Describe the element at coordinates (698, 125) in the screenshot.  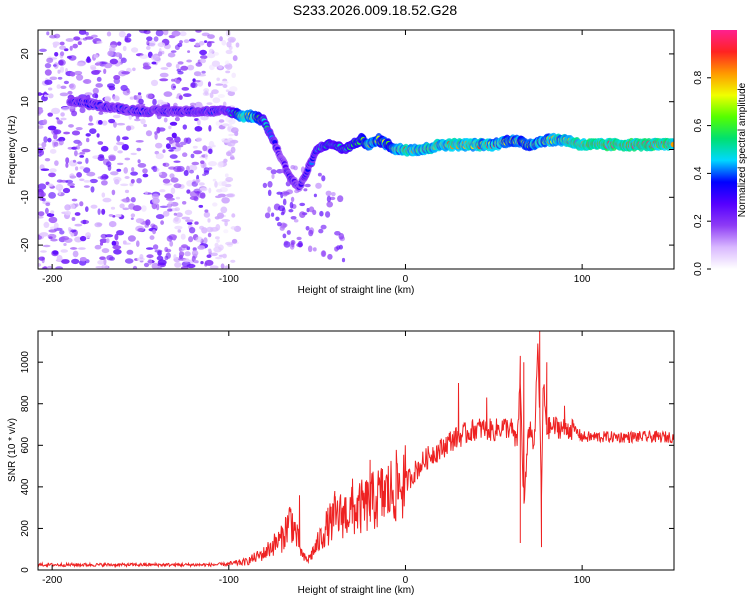
I see `colorbar-tick-label: 0.6` at that location.